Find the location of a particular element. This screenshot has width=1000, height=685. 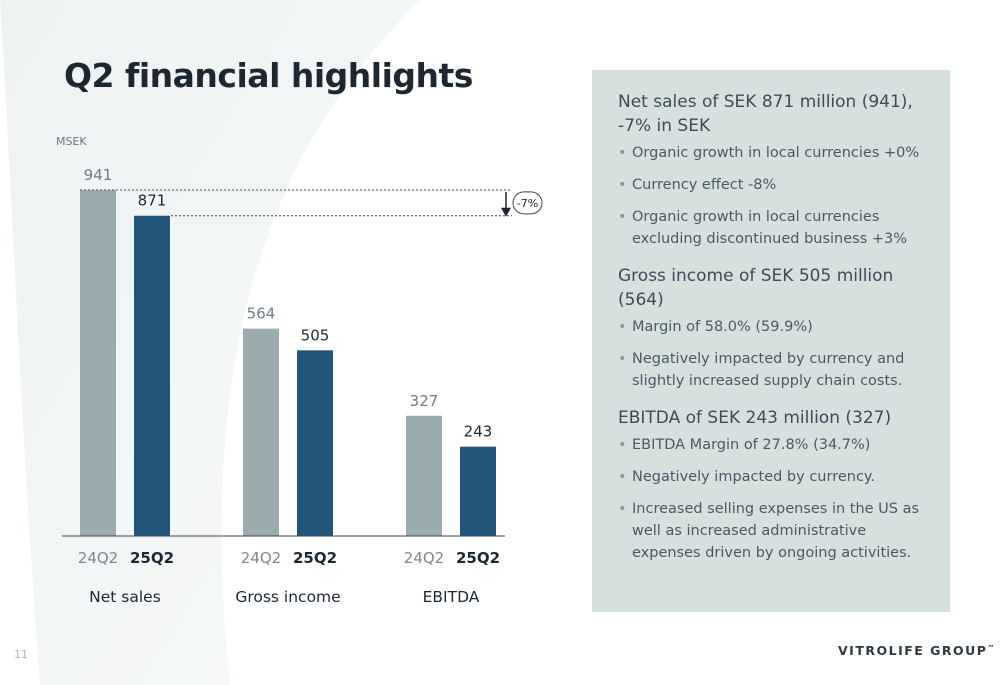

change-arrow-head-icon is located at coordinates (506, 212).